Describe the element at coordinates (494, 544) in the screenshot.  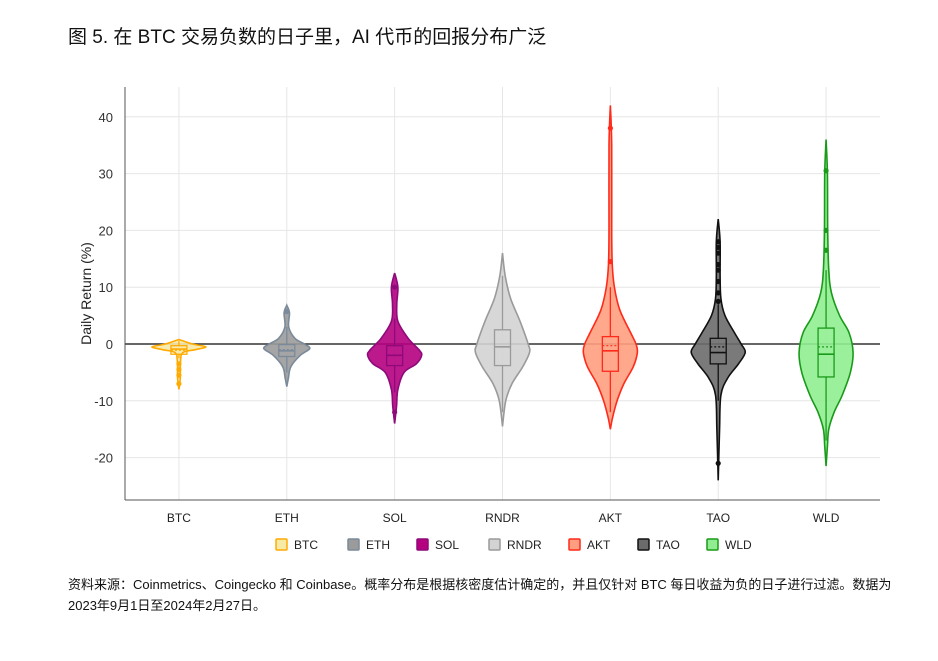
I see `legend-swatch-rndr` at that location.